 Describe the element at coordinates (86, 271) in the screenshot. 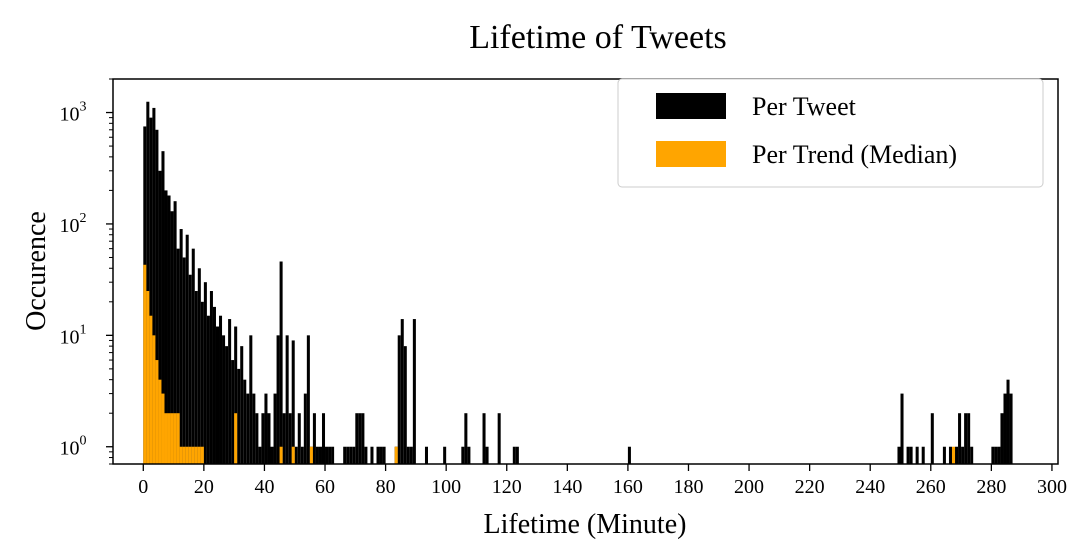

I see `y-axis: 10⁰ 10¹ 10² 10³` at that location.